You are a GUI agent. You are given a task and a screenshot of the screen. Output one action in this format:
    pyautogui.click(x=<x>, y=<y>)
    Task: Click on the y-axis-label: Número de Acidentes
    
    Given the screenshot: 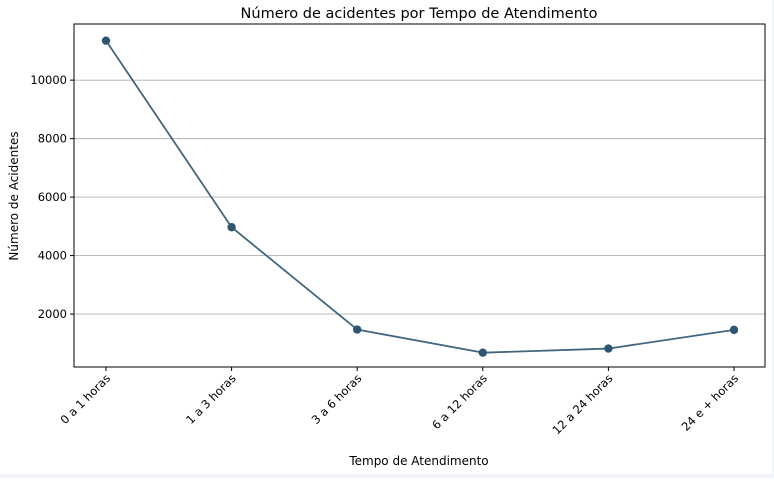 What is the action you would take?
    pyautogui.click(x=14, y=195)
    